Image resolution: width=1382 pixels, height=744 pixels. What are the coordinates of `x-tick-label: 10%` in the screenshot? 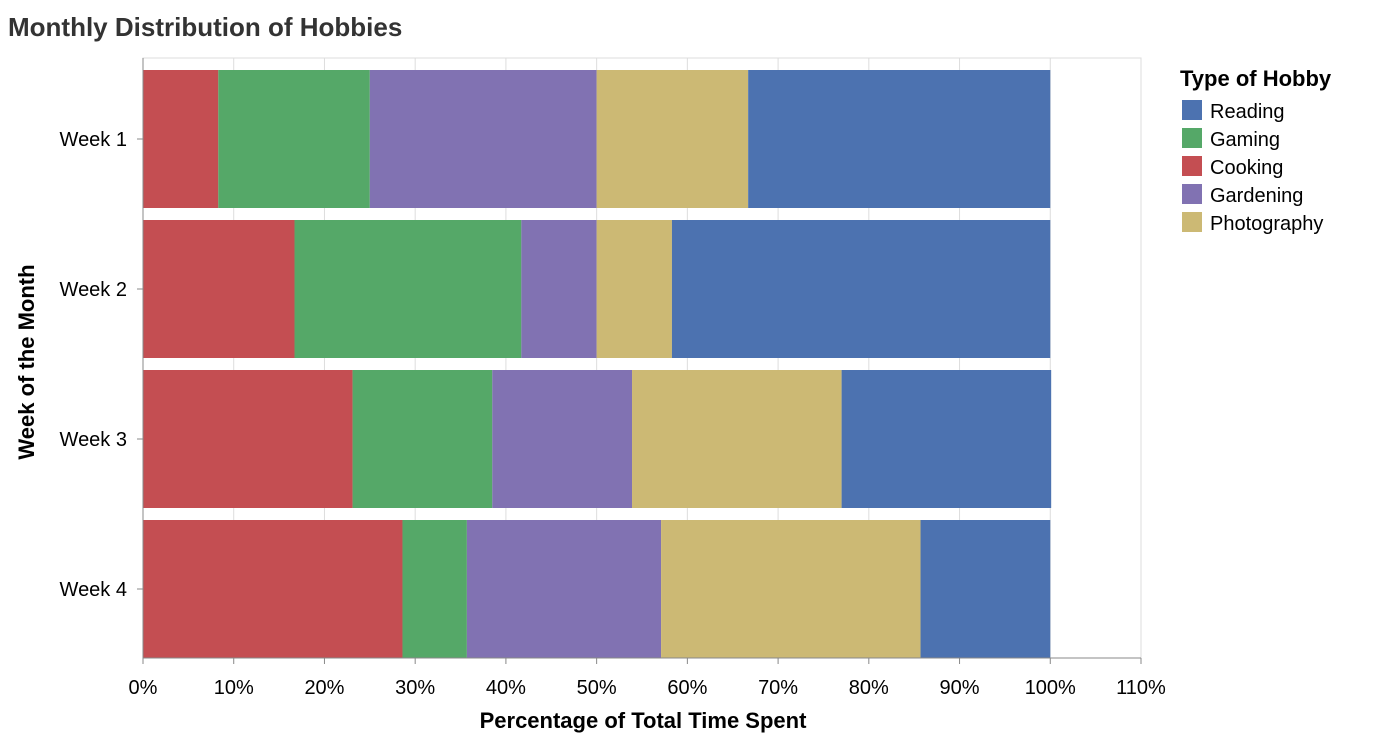 It's located at (234, 688).